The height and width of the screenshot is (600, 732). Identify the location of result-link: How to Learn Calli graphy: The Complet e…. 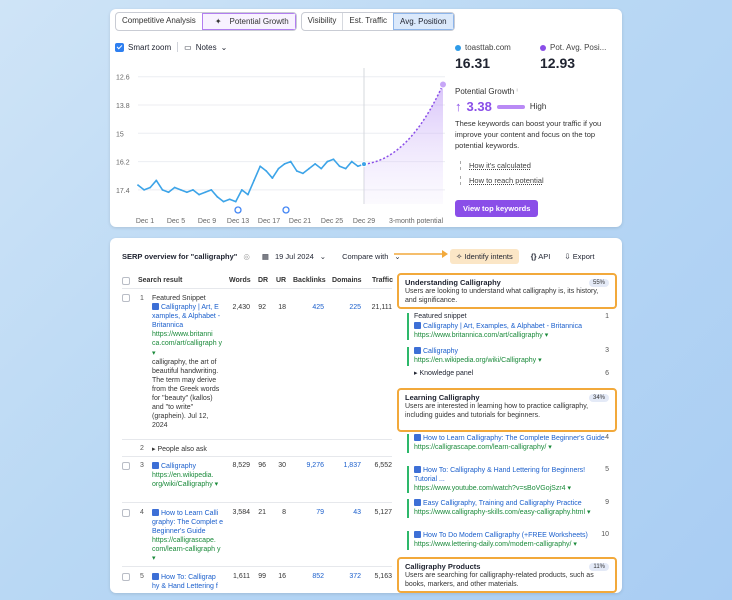
(188, 522).